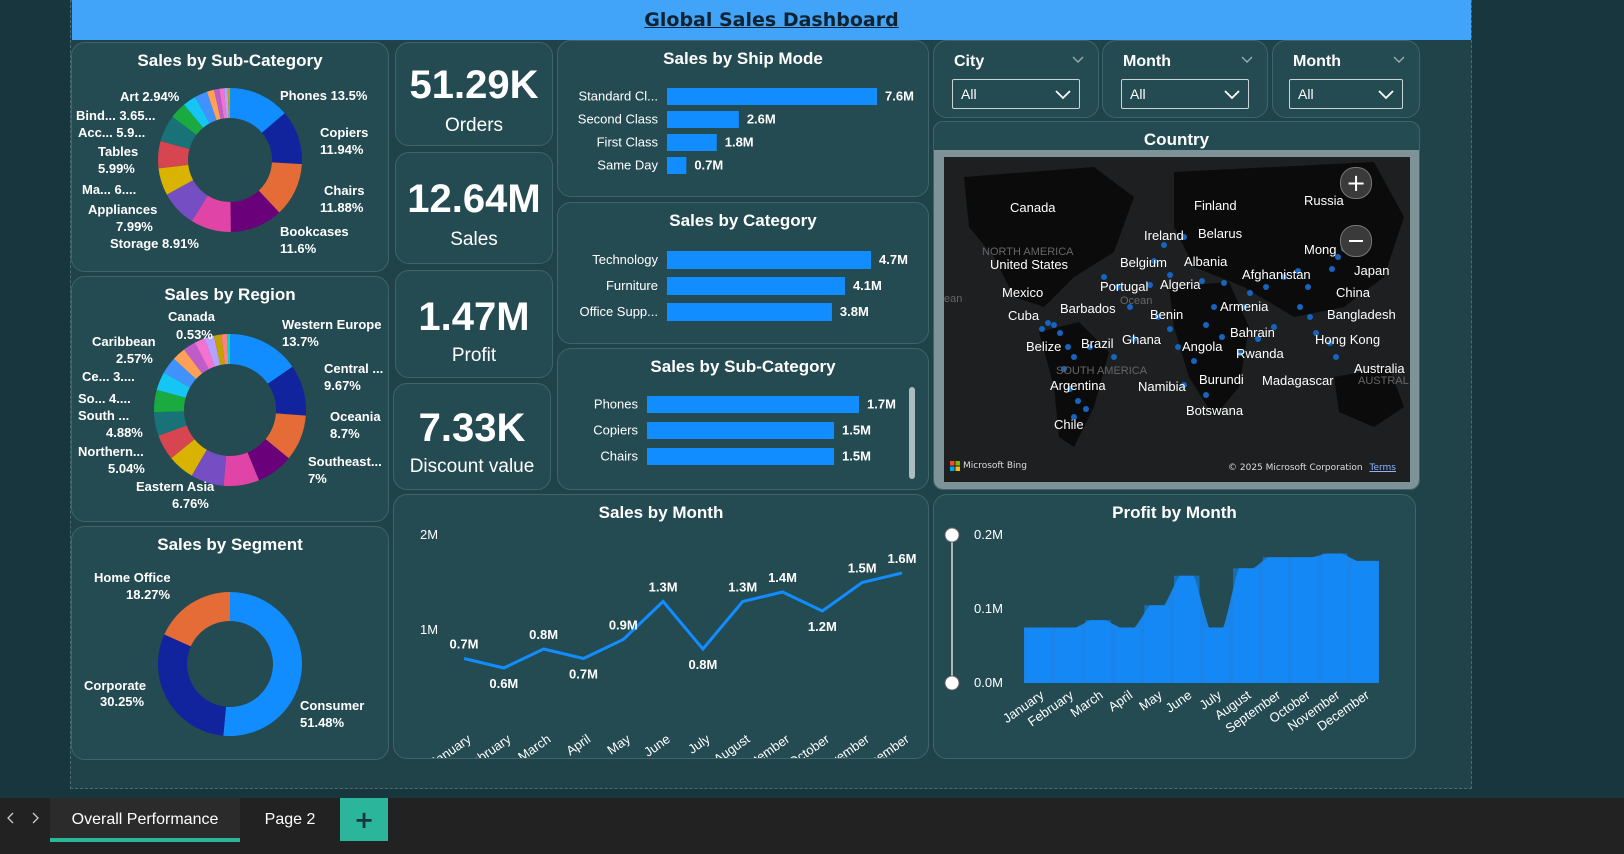 The width and height of the screenshot is (1624, 854). What do you see at coordinates (1016, 94) in the screenshot?
I see `city-dropdown: All` at bounding box center [1016, 94].